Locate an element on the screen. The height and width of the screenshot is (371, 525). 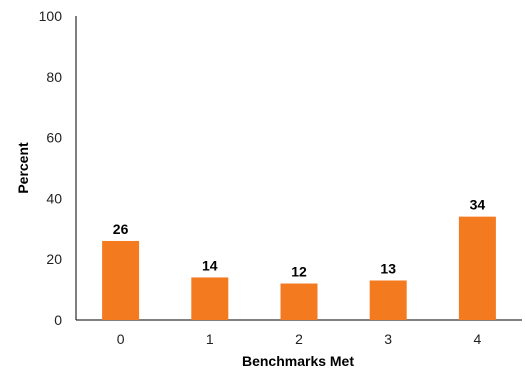
y-tick-label: 40 is located at coordinates (54, 198).